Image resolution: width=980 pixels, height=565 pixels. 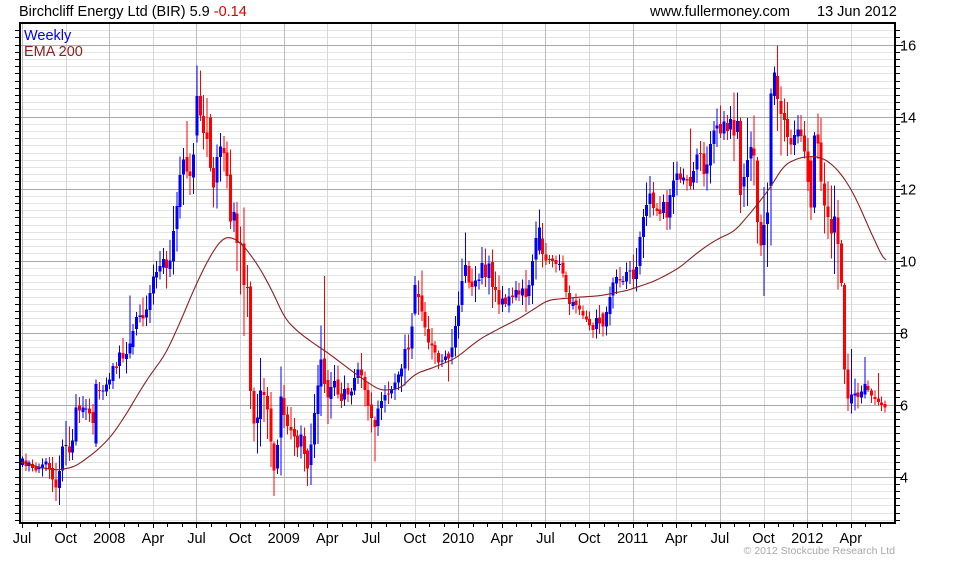 What do you see at coordinates (819, 551) in the screenshot?
I see `svg-text: © 2012 Stockcube Research Ltd` at bounding box center [819, 551].